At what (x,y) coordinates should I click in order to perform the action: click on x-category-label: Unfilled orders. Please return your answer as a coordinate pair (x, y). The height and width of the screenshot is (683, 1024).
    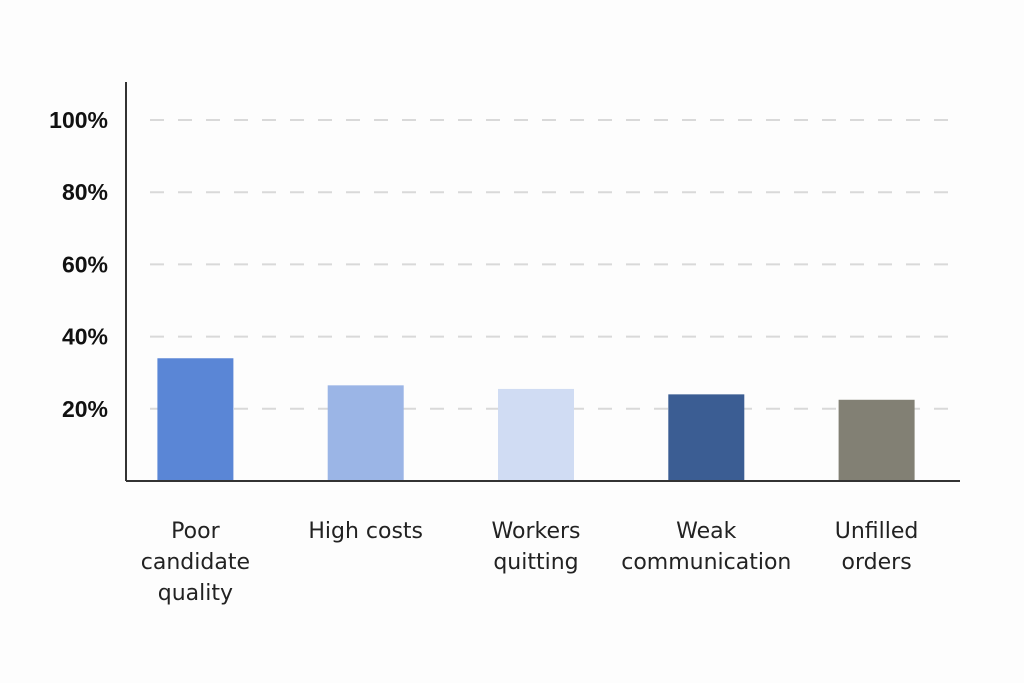
    Looking at the image, I should click on (877, 547).